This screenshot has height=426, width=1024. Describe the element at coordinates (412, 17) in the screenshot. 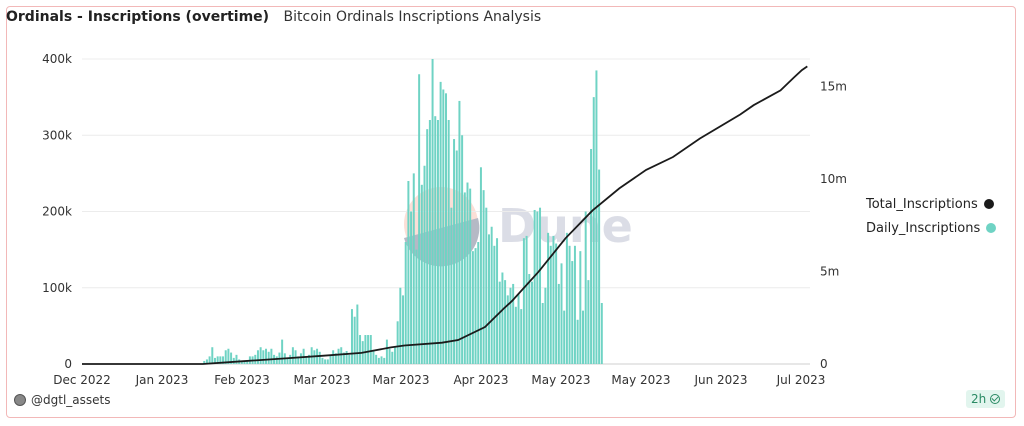

I see `chart-subtitle: Bitcoin Ordinals Inscriptions Analysis` at that location.